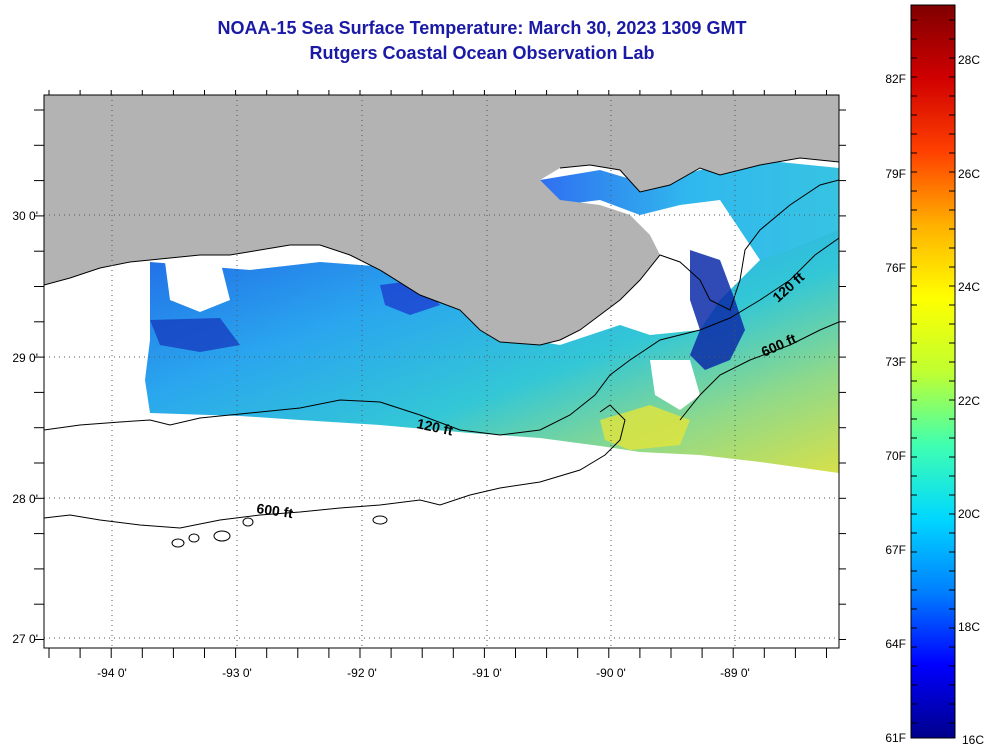 The height and width of the screenshot is (754, 992). What do you see at coordinates (335, 466) in the screenshot?
I see `contour-600ft-south` at bounding box center [335, 466].